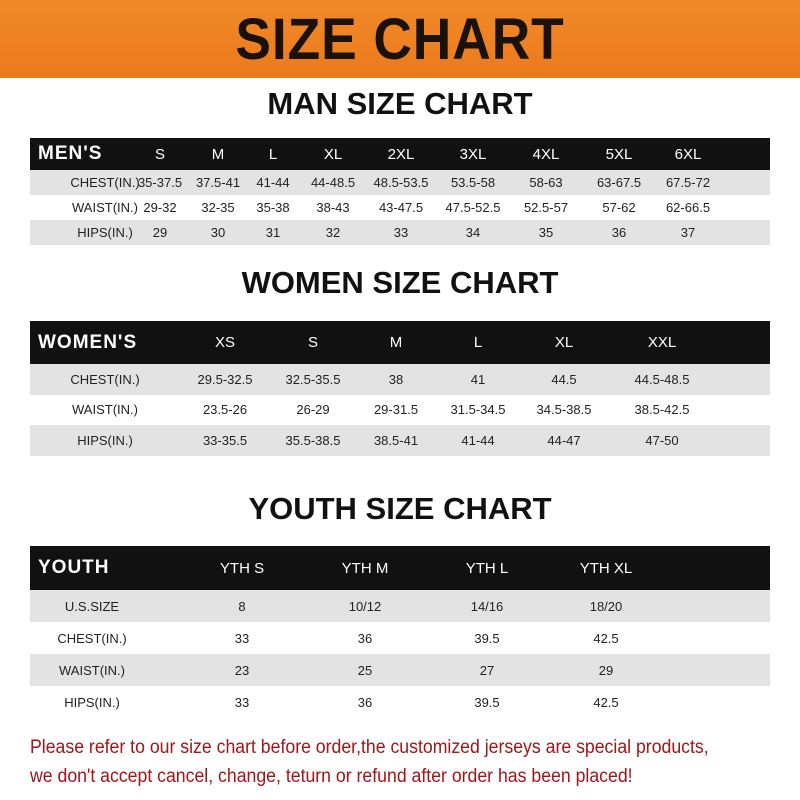 This screenshot has height=800, width=800. Describe the element at coordinates (473, 232) in the screenshot. I see `table-cell: 34` at that location.